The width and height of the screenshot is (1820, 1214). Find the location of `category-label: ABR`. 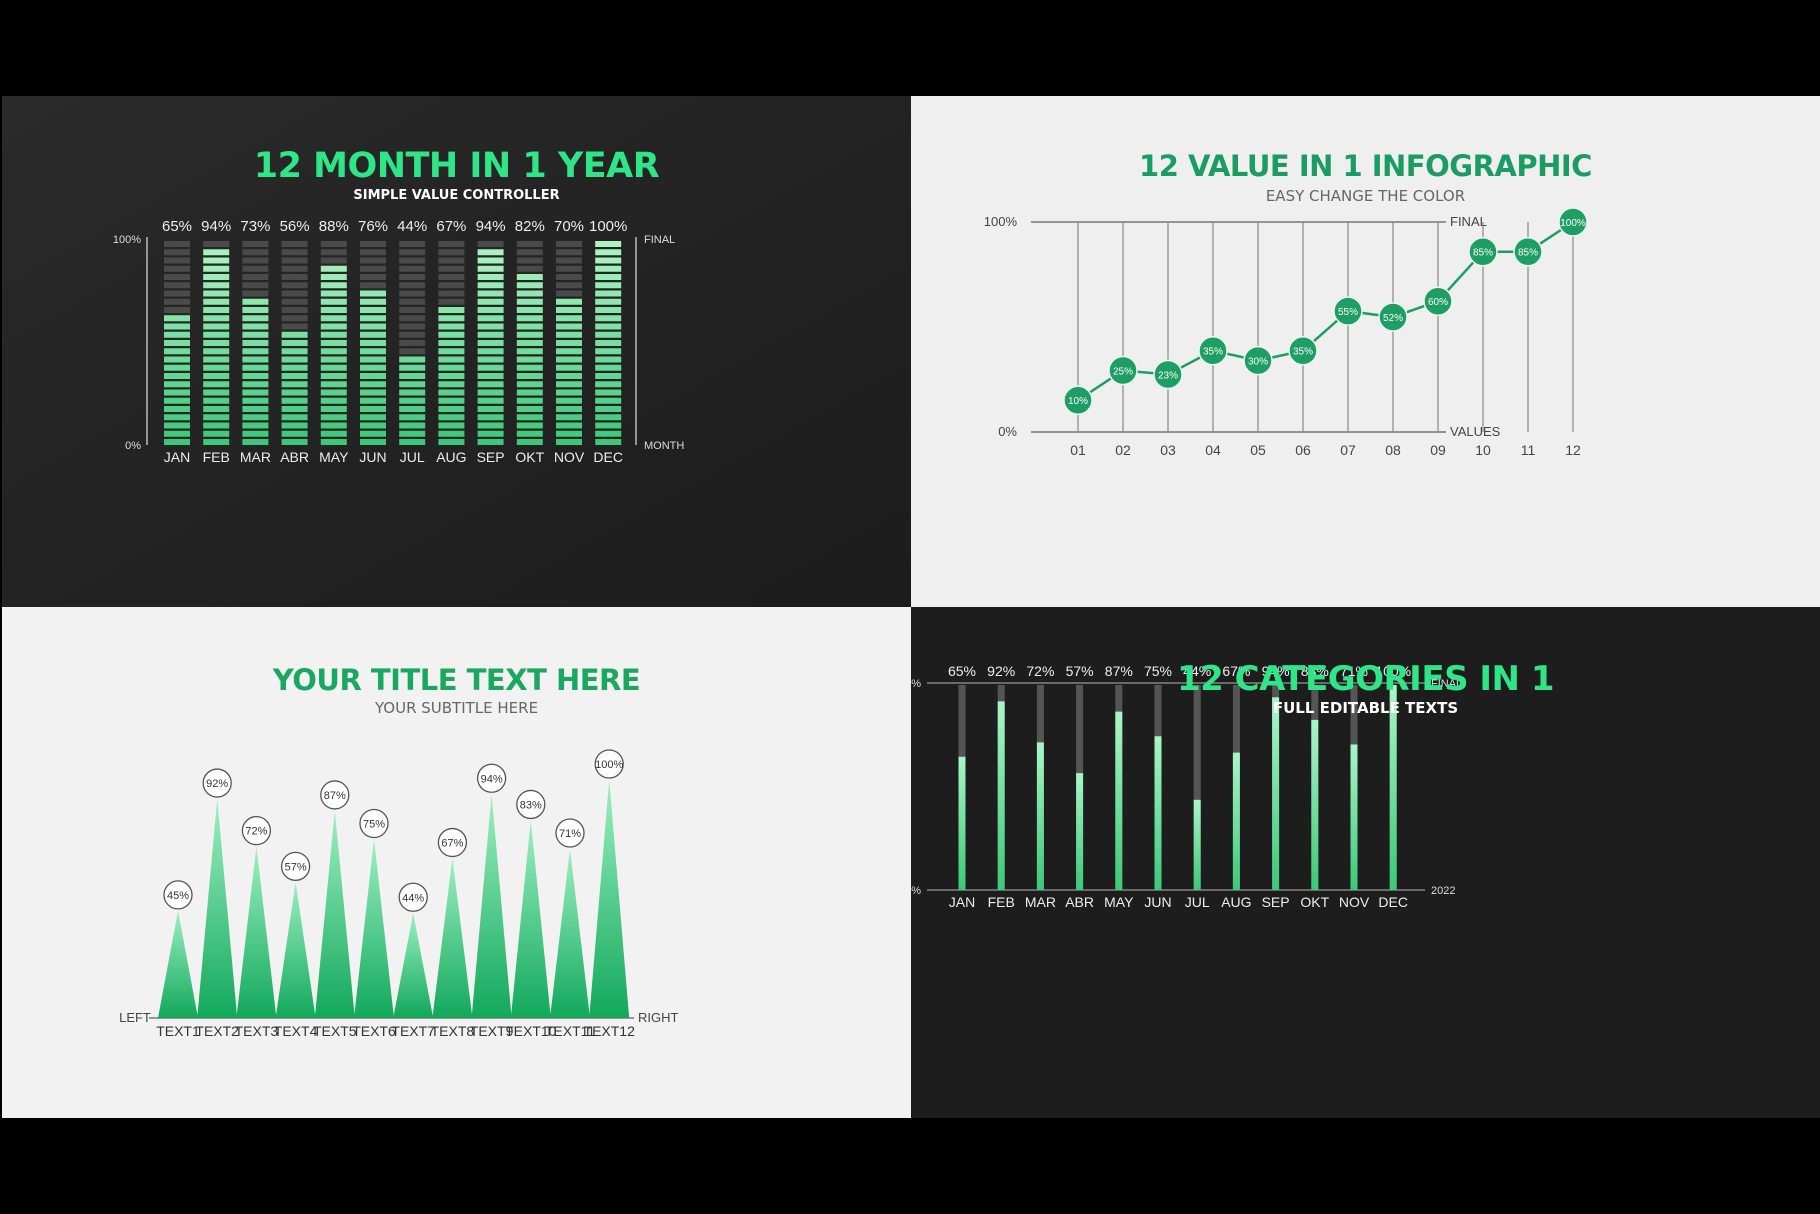

category-label: ABR is located at coordinates (294, 457).